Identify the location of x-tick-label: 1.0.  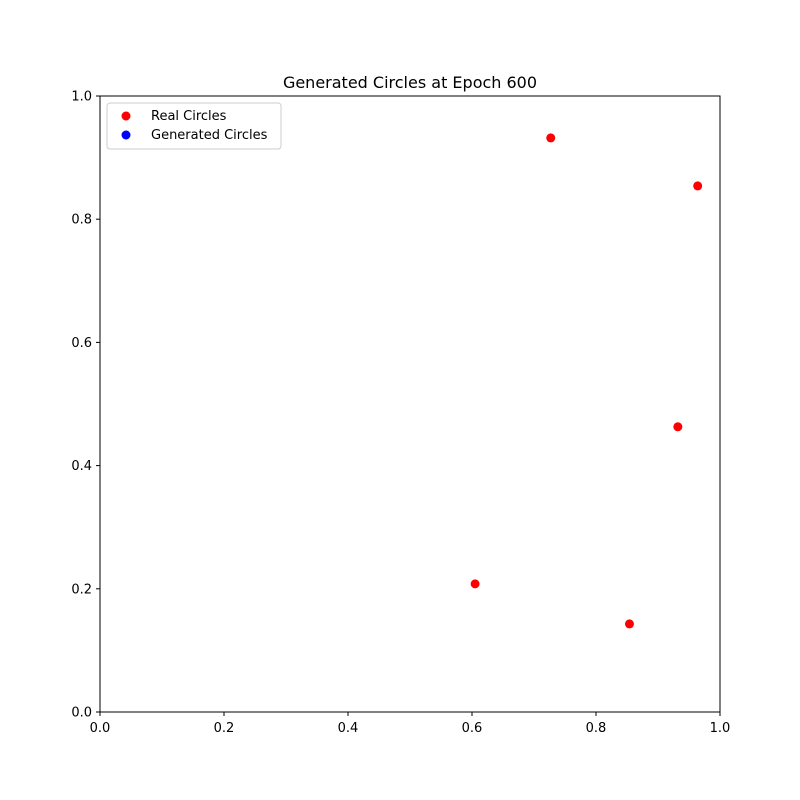
(720, 728).